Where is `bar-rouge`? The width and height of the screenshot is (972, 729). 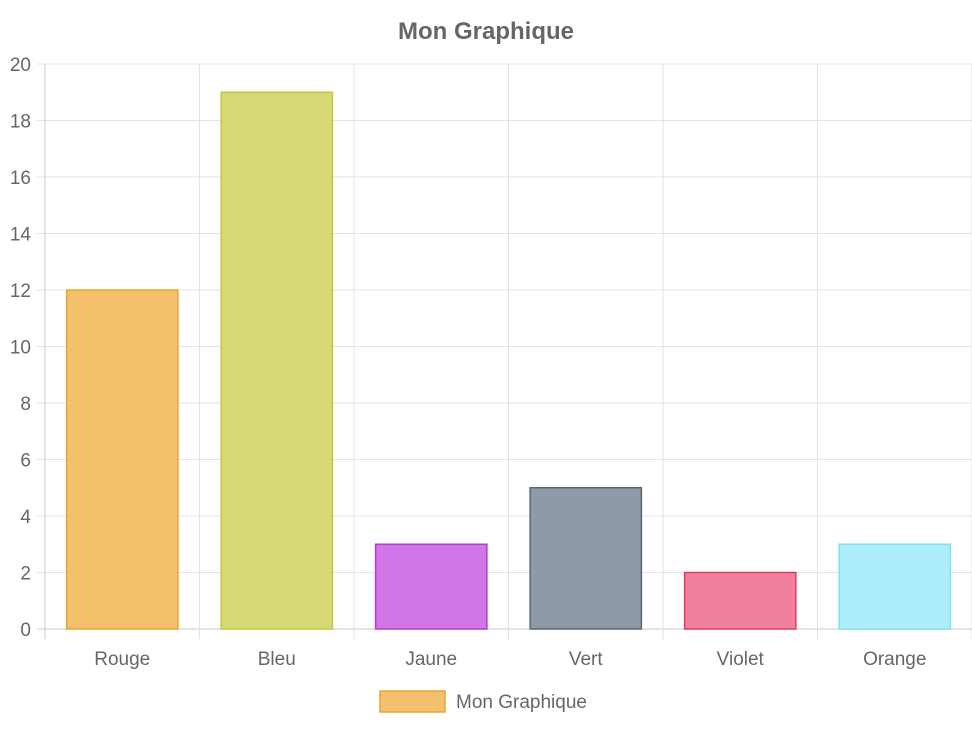 bar-rouge is located at coordinates (122, 459).